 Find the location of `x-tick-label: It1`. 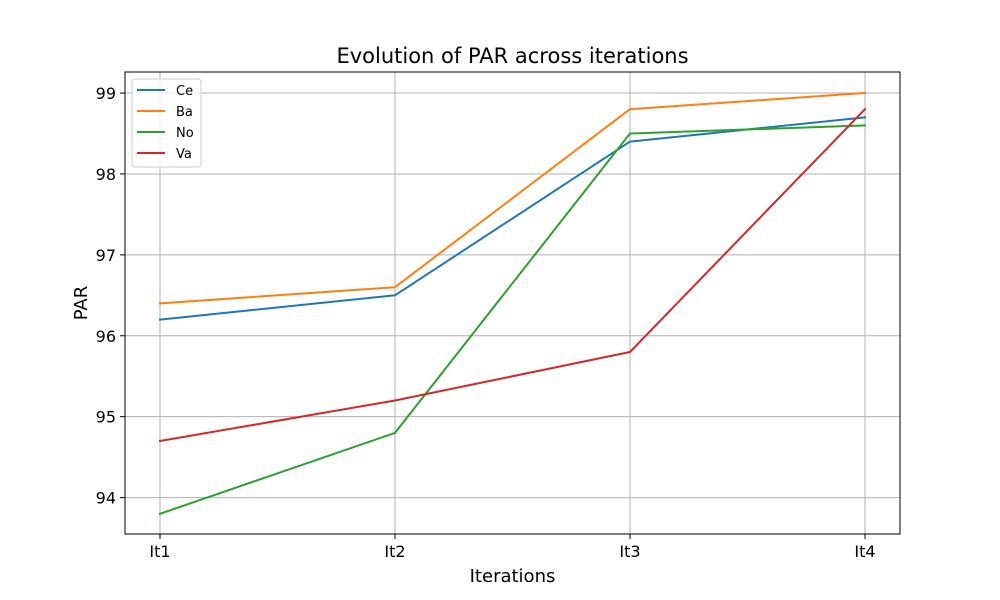

x-tick-label: It1 is located at coordinates (159, 551).